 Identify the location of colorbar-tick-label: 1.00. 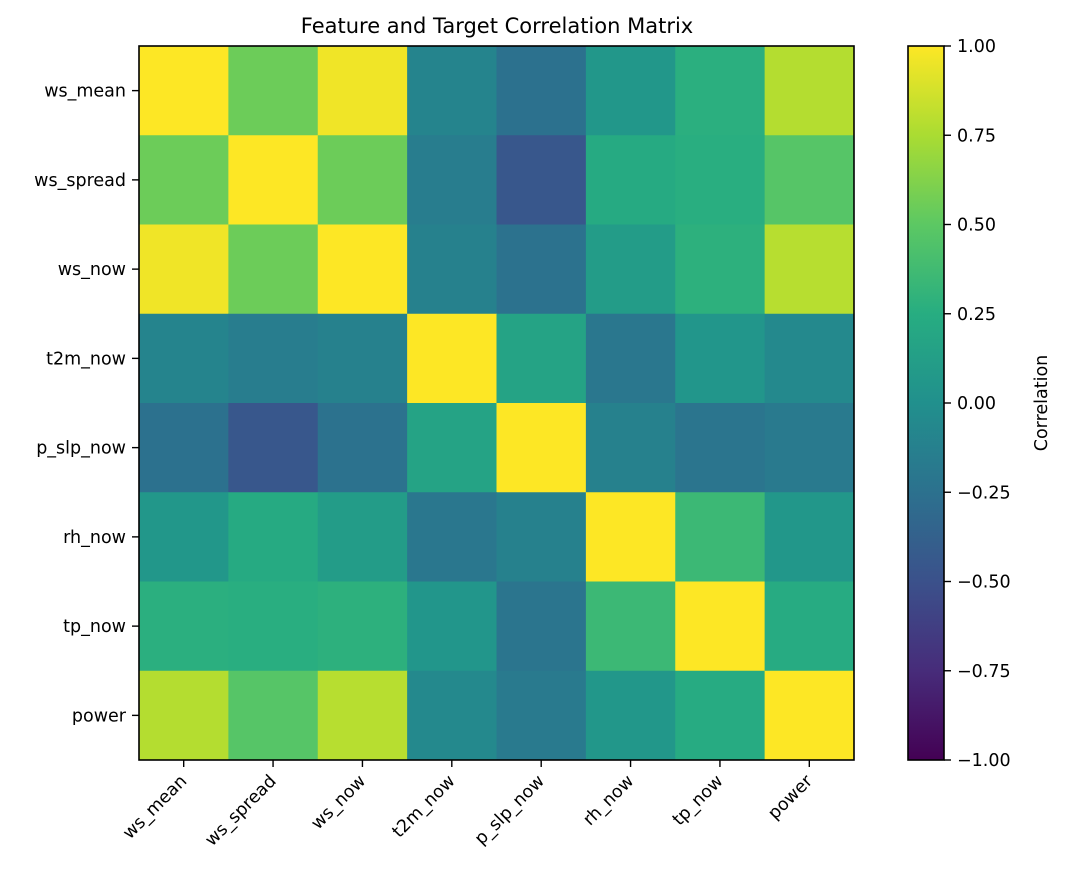
(976, 47).